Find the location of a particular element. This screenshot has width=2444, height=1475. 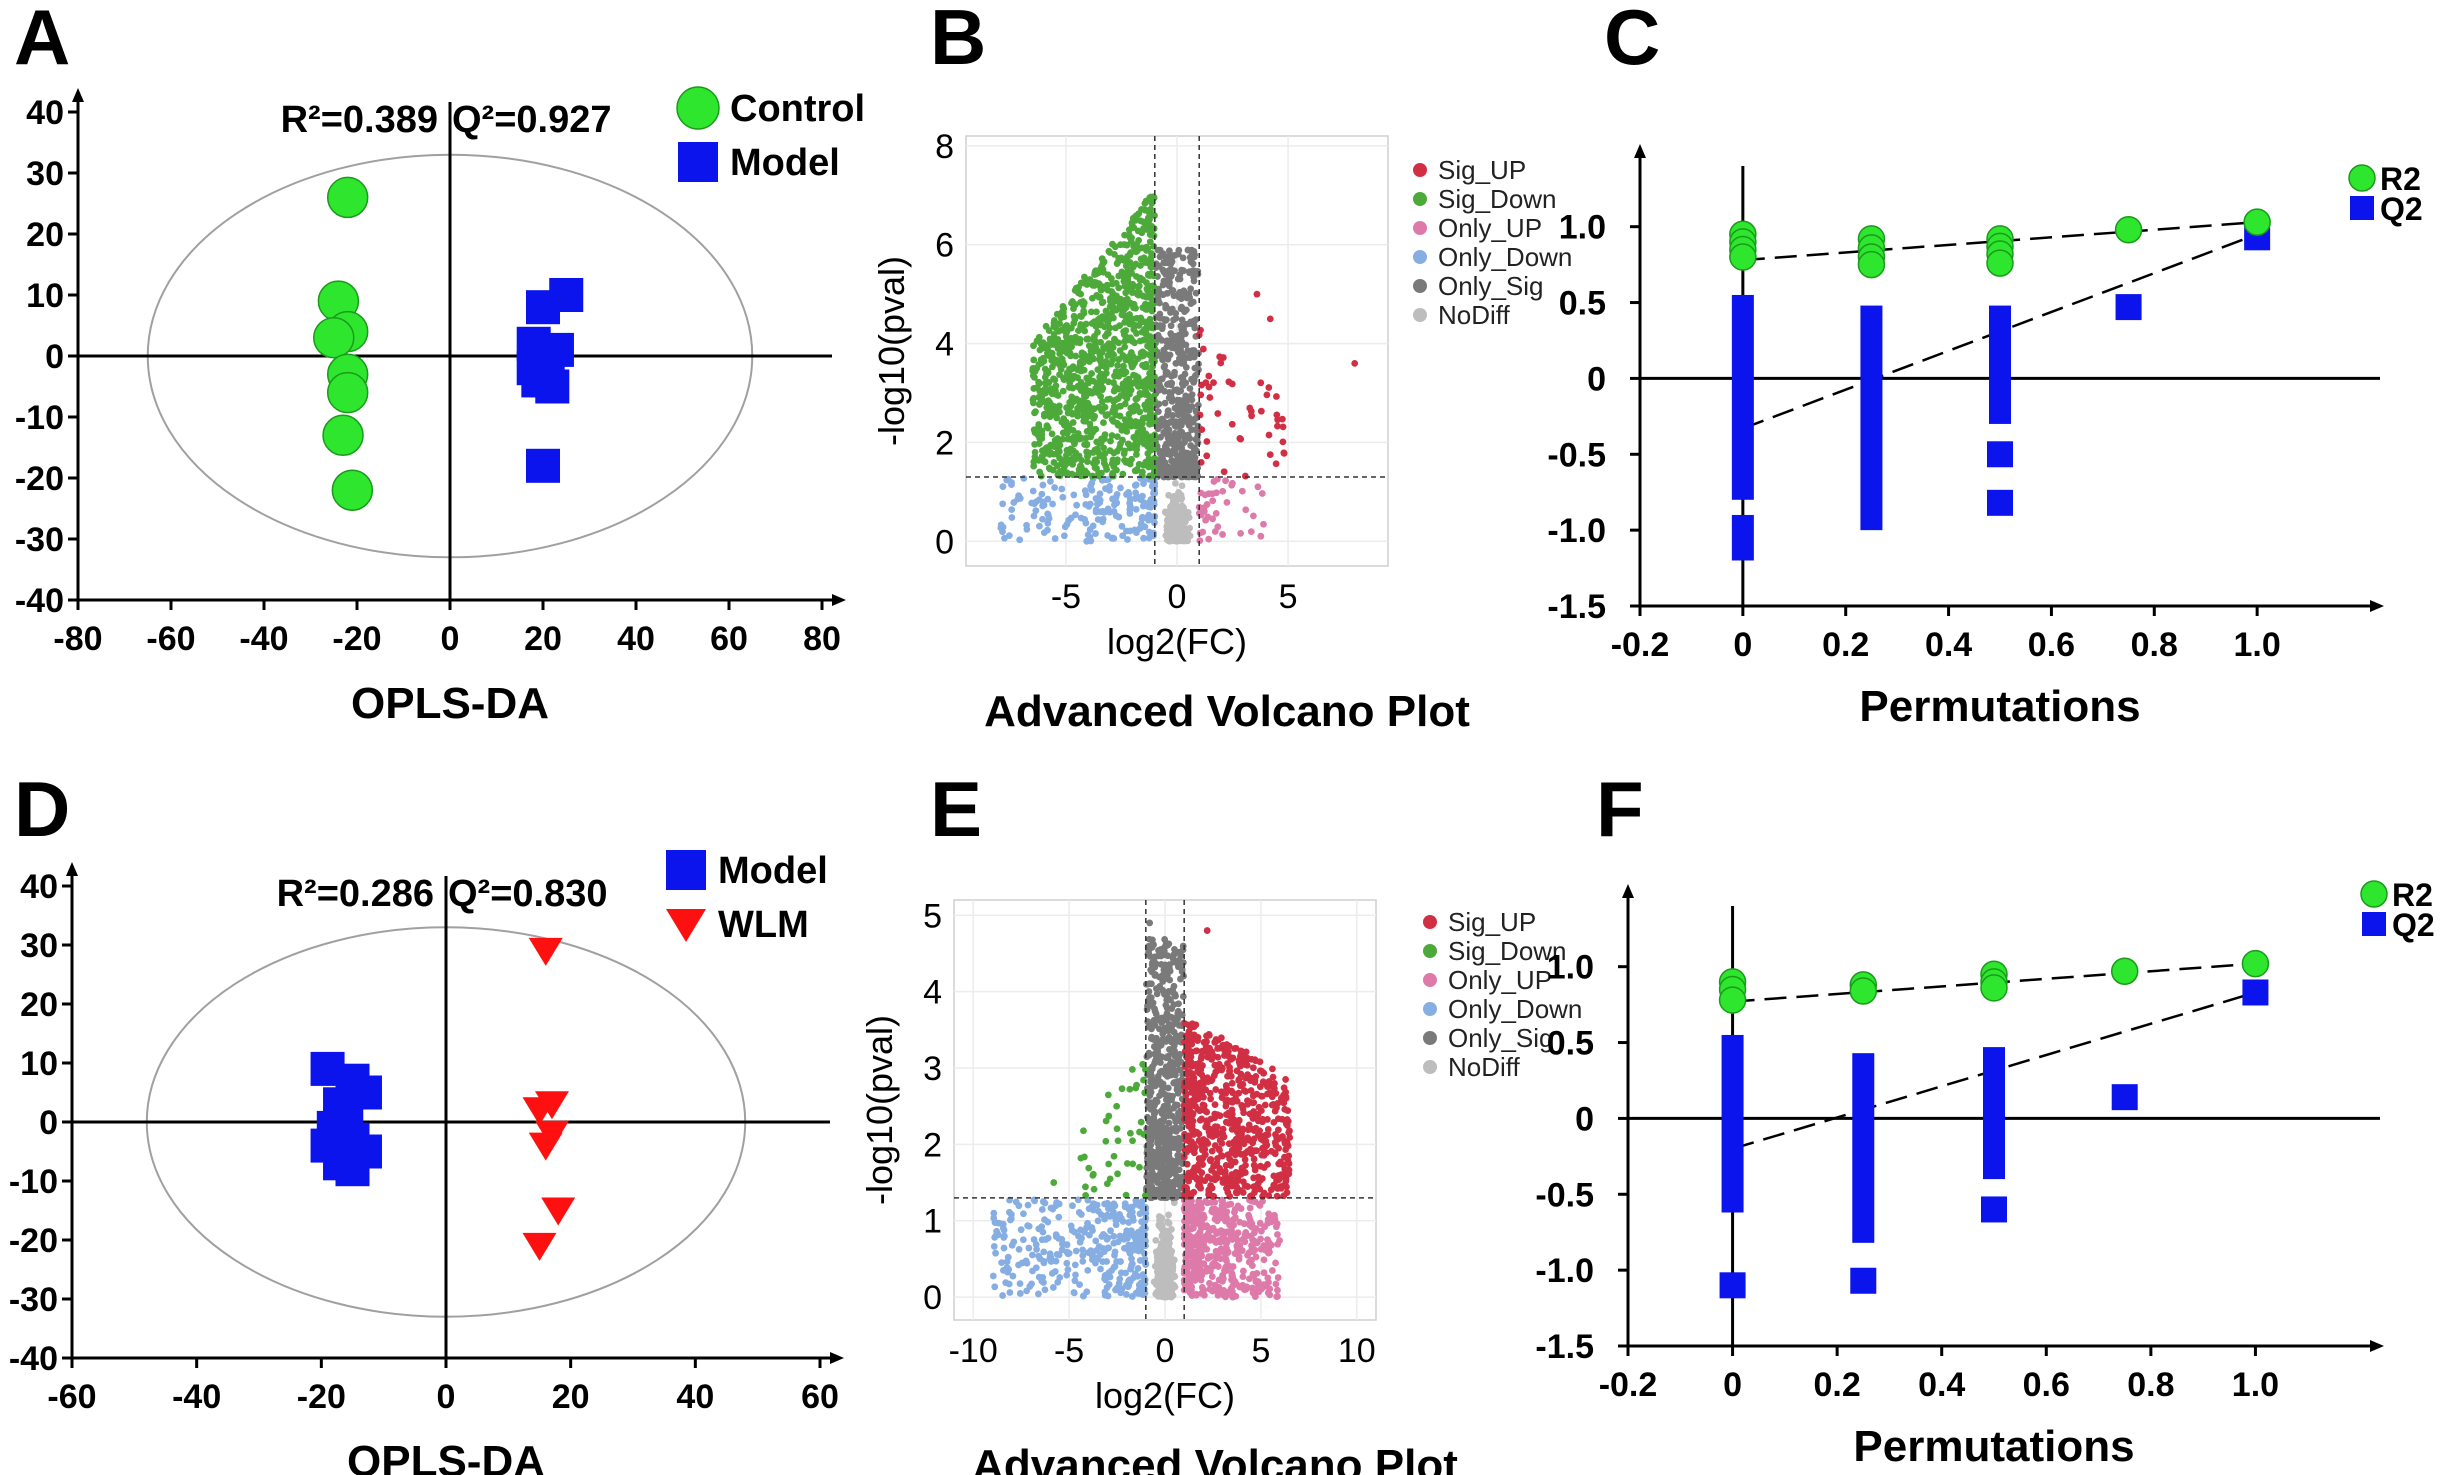

x-tick-label: 60 is located at coordinates (820, 1397).